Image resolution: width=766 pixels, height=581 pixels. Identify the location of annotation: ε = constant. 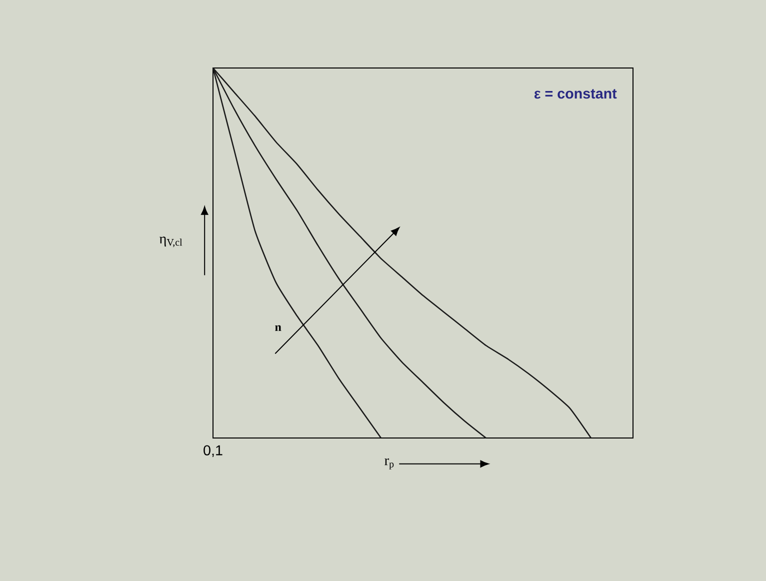
(575, 94).